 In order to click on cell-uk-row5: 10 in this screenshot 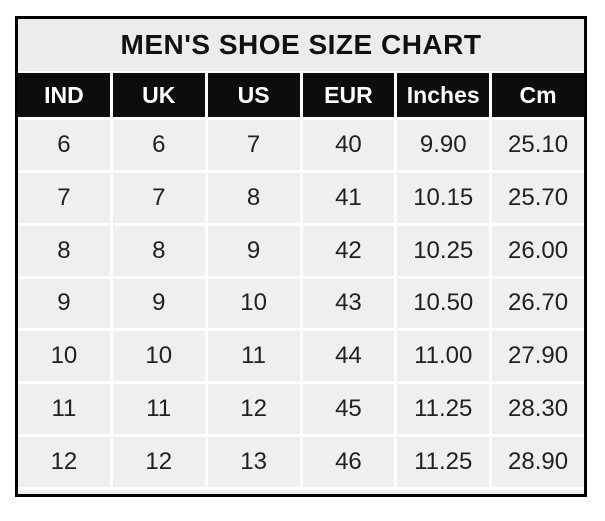, I will do `click(158, 356)`.